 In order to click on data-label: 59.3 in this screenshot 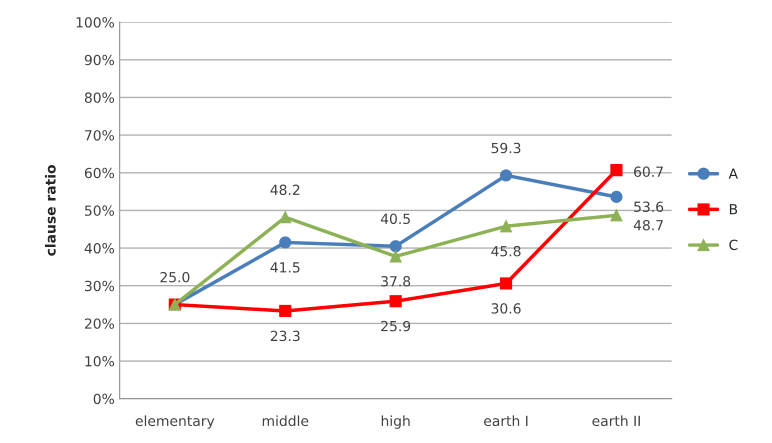, I will do `click(506, 148)`.